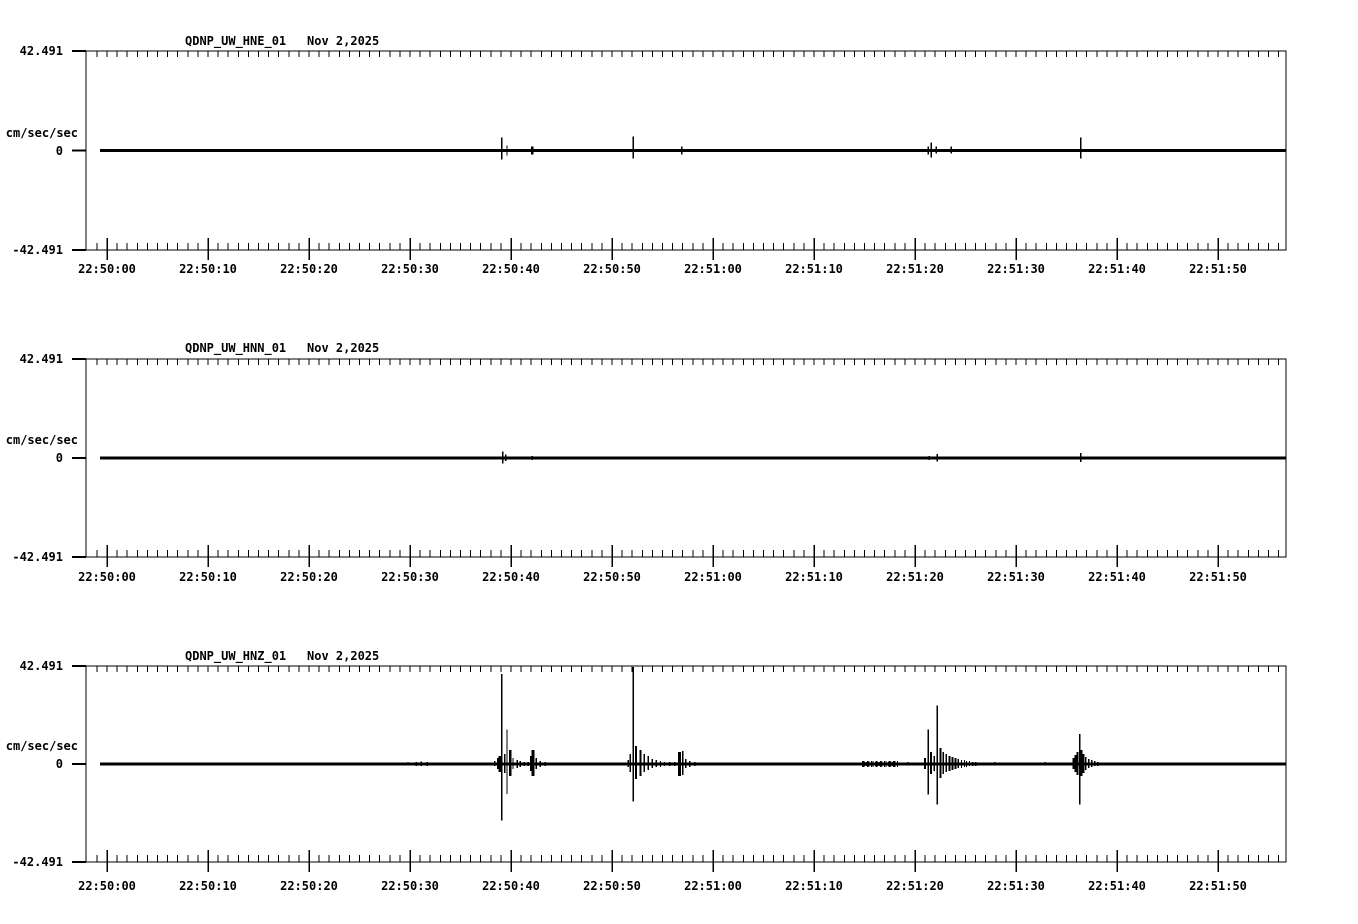 Image resolution: width=1358 pixels, height=924 pixels. What do you see at coordinates (37, 557) in the screenshot?
I see `panel-hnn-ymin-label: -42.491` at bounding box center [37, 557].